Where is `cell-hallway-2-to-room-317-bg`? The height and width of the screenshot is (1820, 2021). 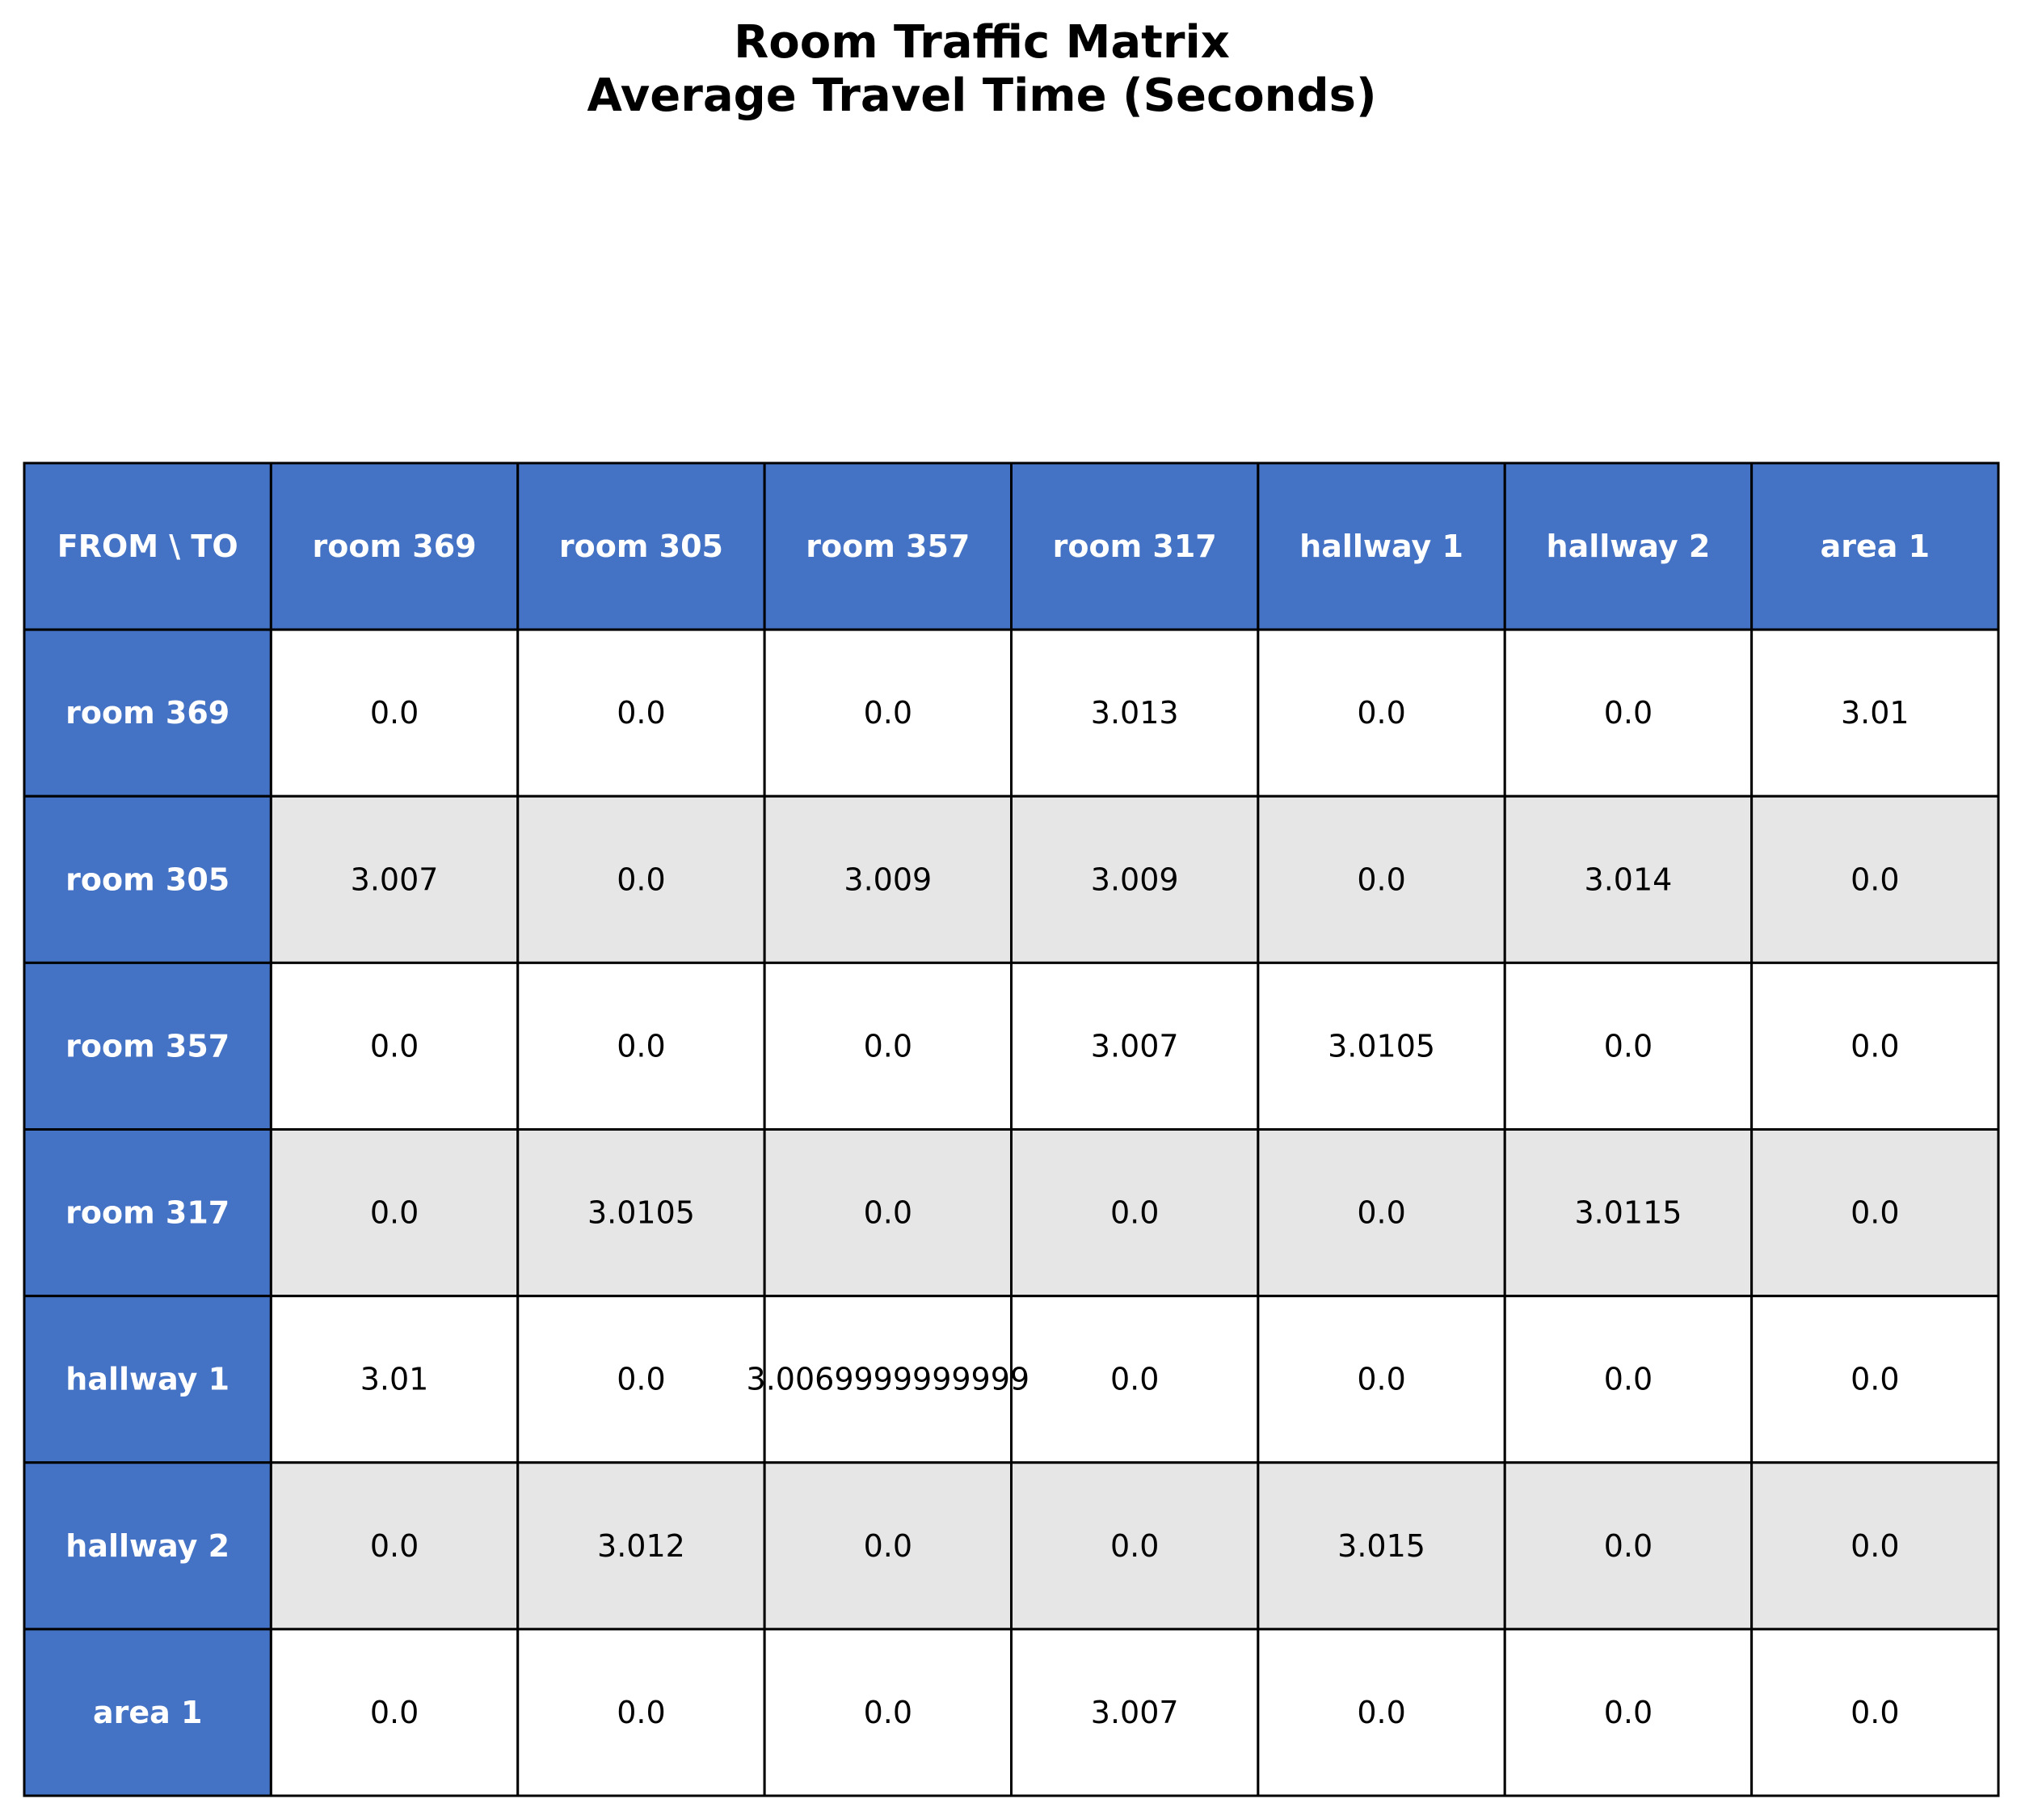
cell-hallway-2-to-room-317-bg is located at coordinates (1135, 1546).